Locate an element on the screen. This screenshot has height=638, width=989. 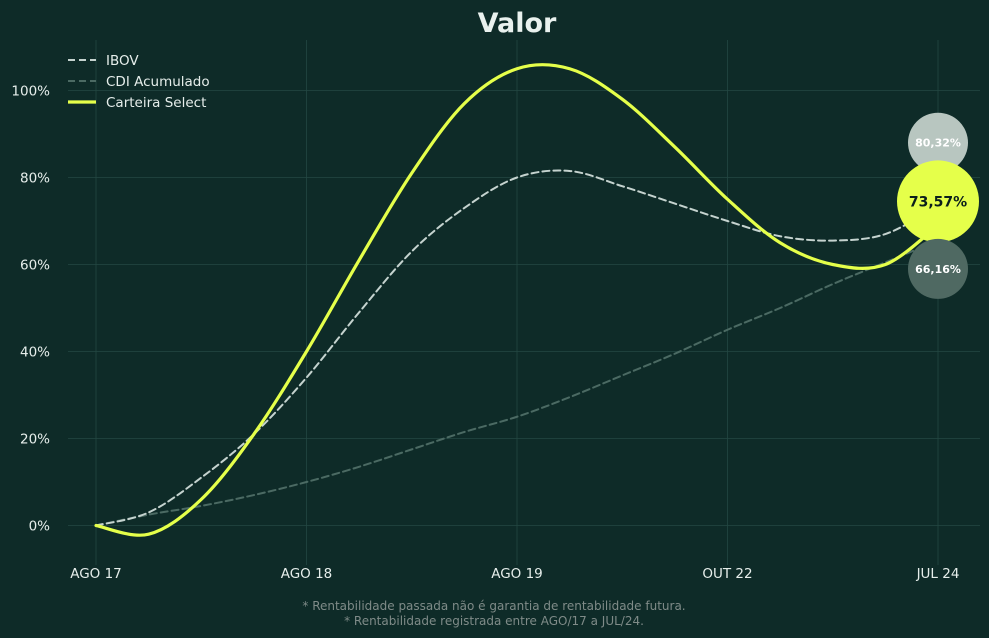
end-value-label: 80,32% is located at coordinates (938, 143).